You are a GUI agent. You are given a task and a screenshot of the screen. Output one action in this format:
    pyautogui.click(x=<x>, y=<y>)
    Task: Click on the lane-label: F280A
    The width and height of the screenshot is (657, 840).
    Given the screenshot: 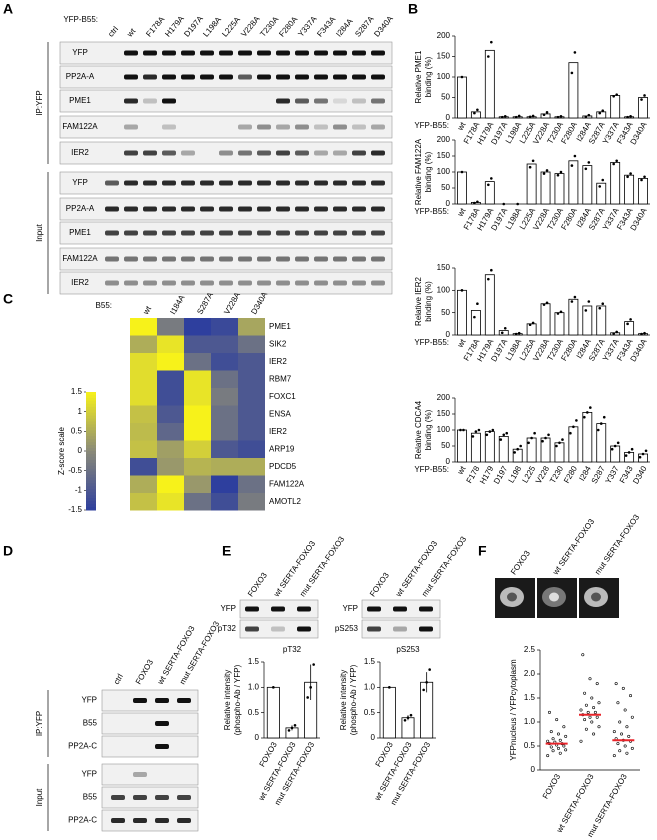 What is the action you would take?
    pyautogui.click(x=288, y=26)
    